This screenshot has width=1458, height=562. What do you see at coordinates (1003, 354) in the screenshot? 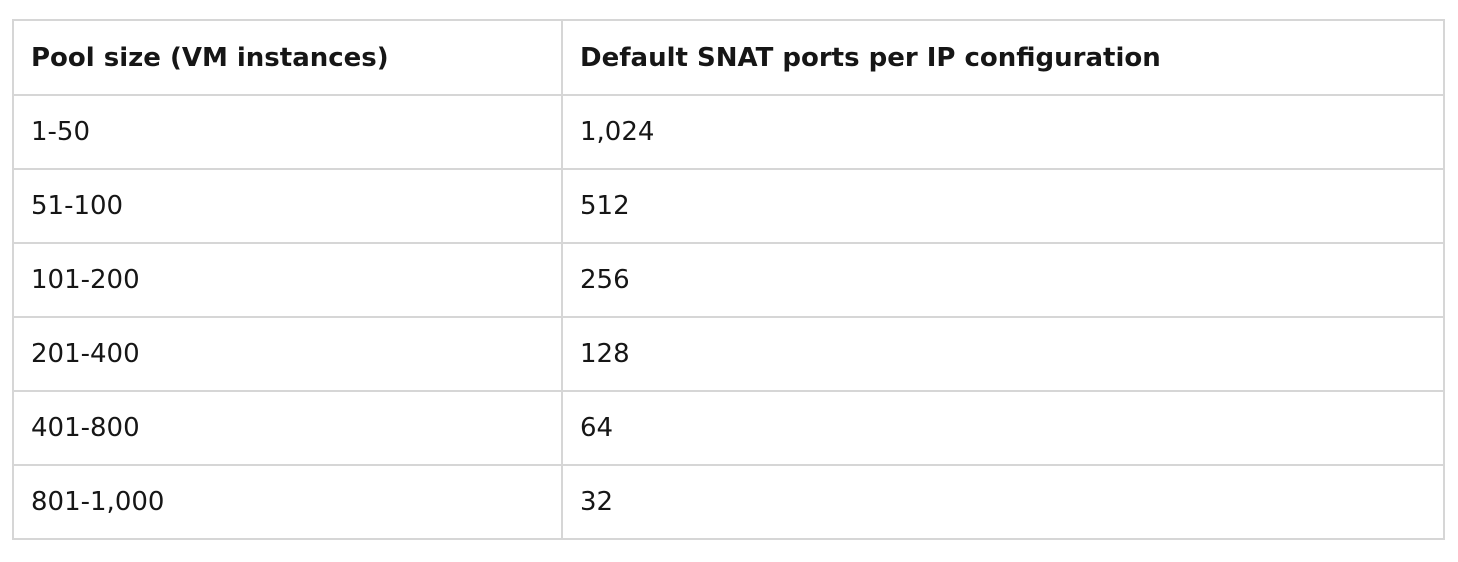
I see `cell-snat-ports: 128` at bounding box center [1003, 354].